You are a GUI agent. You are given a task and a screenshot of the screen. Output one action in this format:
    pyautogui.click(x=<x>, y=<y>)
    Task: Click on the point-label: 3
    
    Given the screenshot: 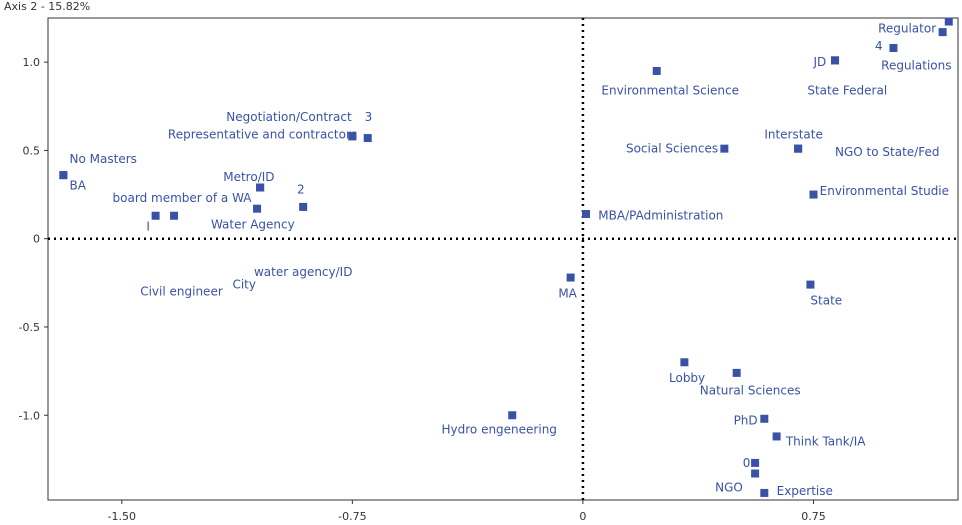 What is the action you would take?
    pyautogui.click(x=369, y=117)
    